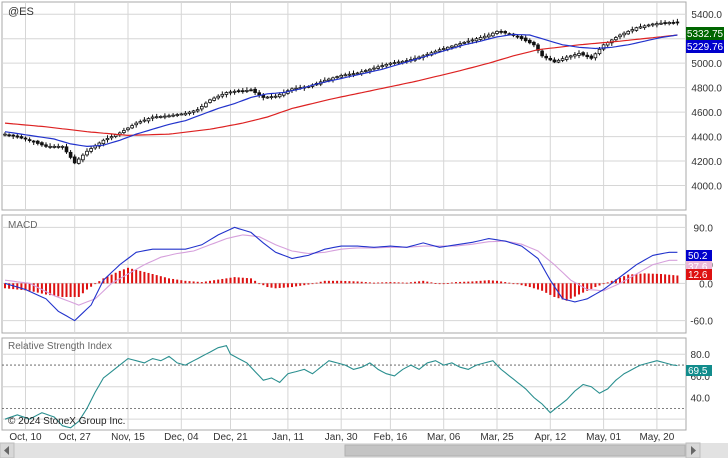 This screenshot has height=463, width=728. Describe the element at coordinates (701, 377) in the screenshot. I see `rsi-y-tick-label: 60.0` at that location.